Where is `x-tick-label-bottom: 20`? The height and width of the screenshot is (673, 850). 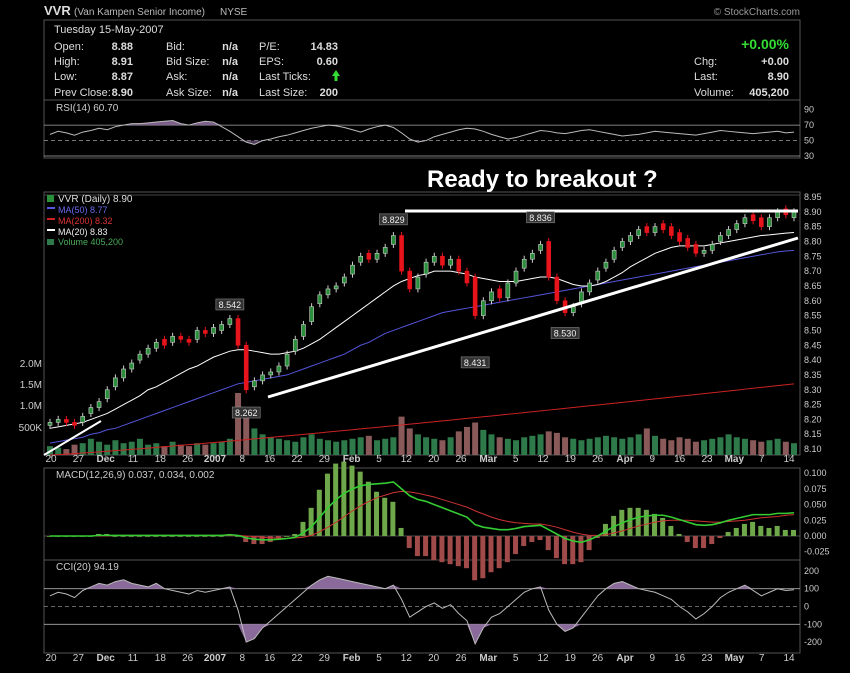
x-tick-label-bottom: 20 is located at coordinates (434, 658).